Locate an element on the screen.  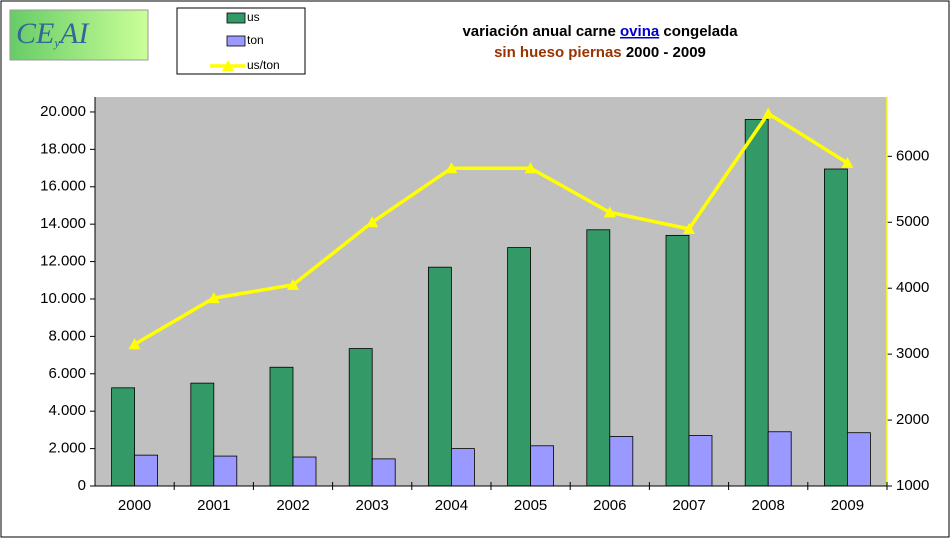
title-link: ovina is located at coordinates (640, 31).